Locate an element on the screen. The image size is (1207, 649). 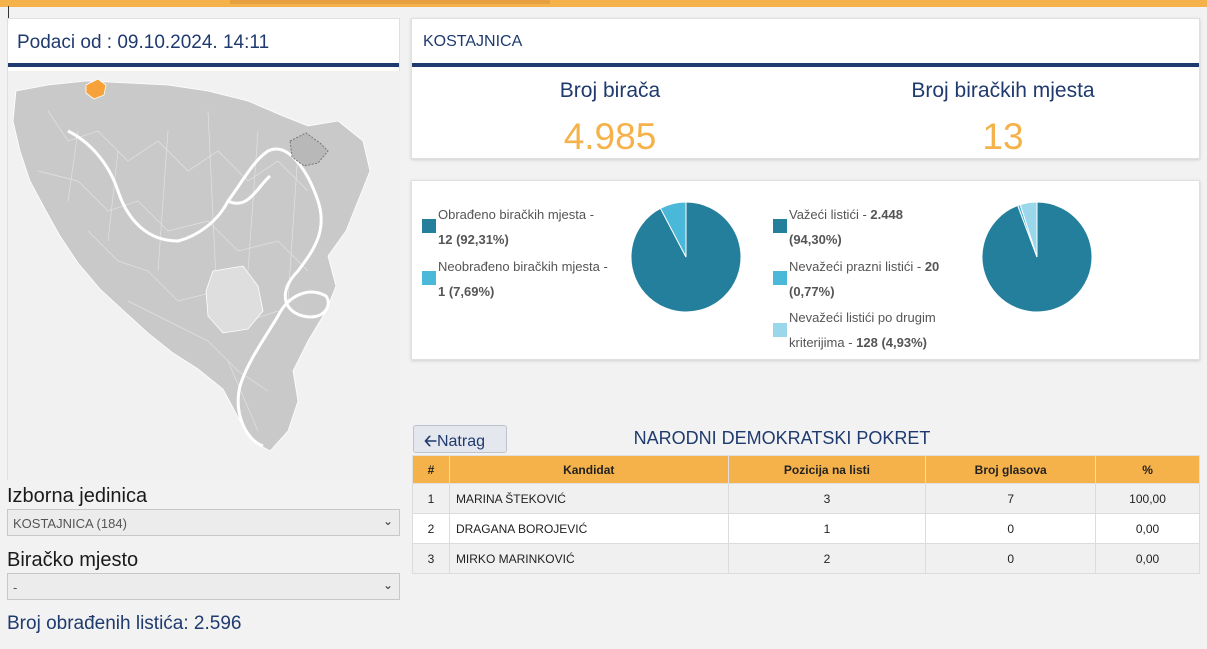
top-accent-bar is located at coordinates (603, 3).